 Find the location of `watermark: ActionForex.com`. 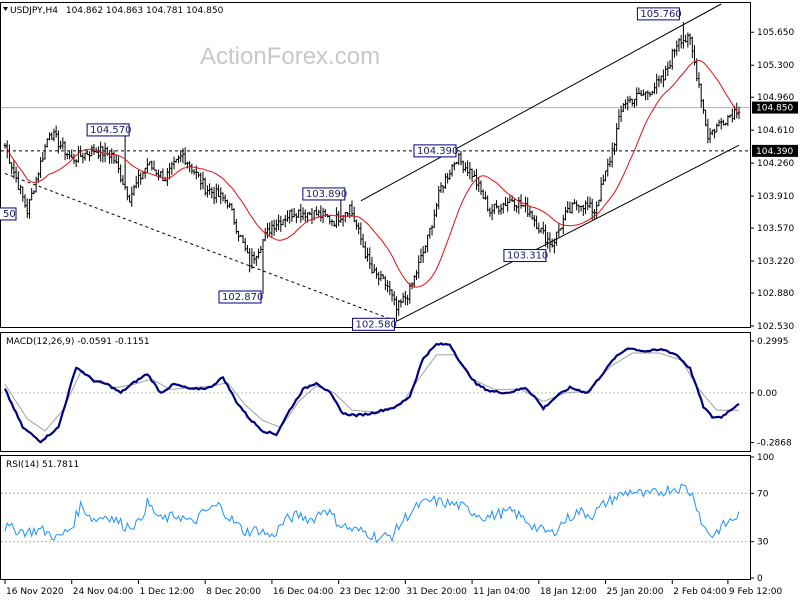

watermark: ActionForex.com is located at coordinates (290, 56).